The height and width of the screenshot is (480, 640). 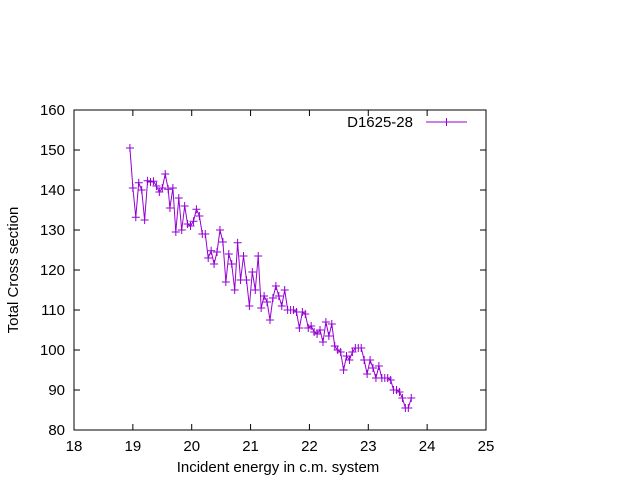 I want to click on y-tick-label: 120, so click(x=52, y=270).